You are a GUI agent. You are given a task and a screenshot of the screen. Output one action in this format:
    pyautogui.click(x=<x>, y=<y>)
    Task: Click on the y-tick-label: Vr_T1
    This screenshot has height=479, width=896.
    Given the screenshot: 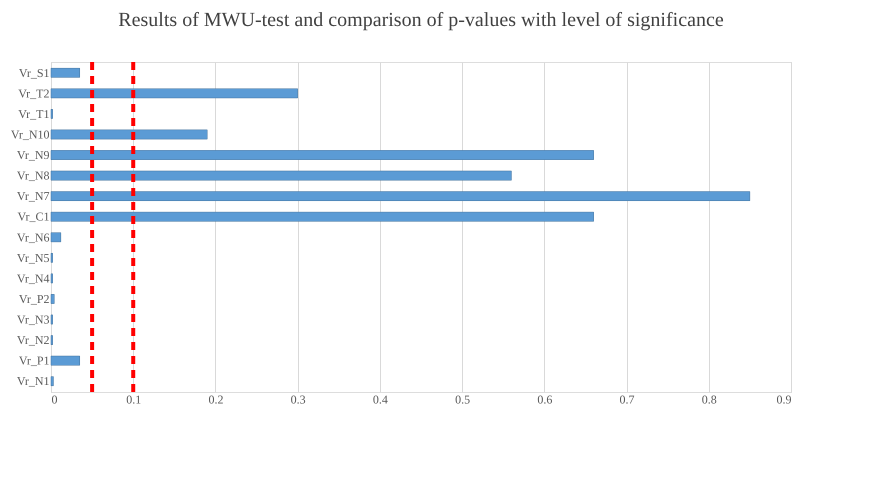 What is the action you would take?
    pyautogui.click(x=34, y=113)
    